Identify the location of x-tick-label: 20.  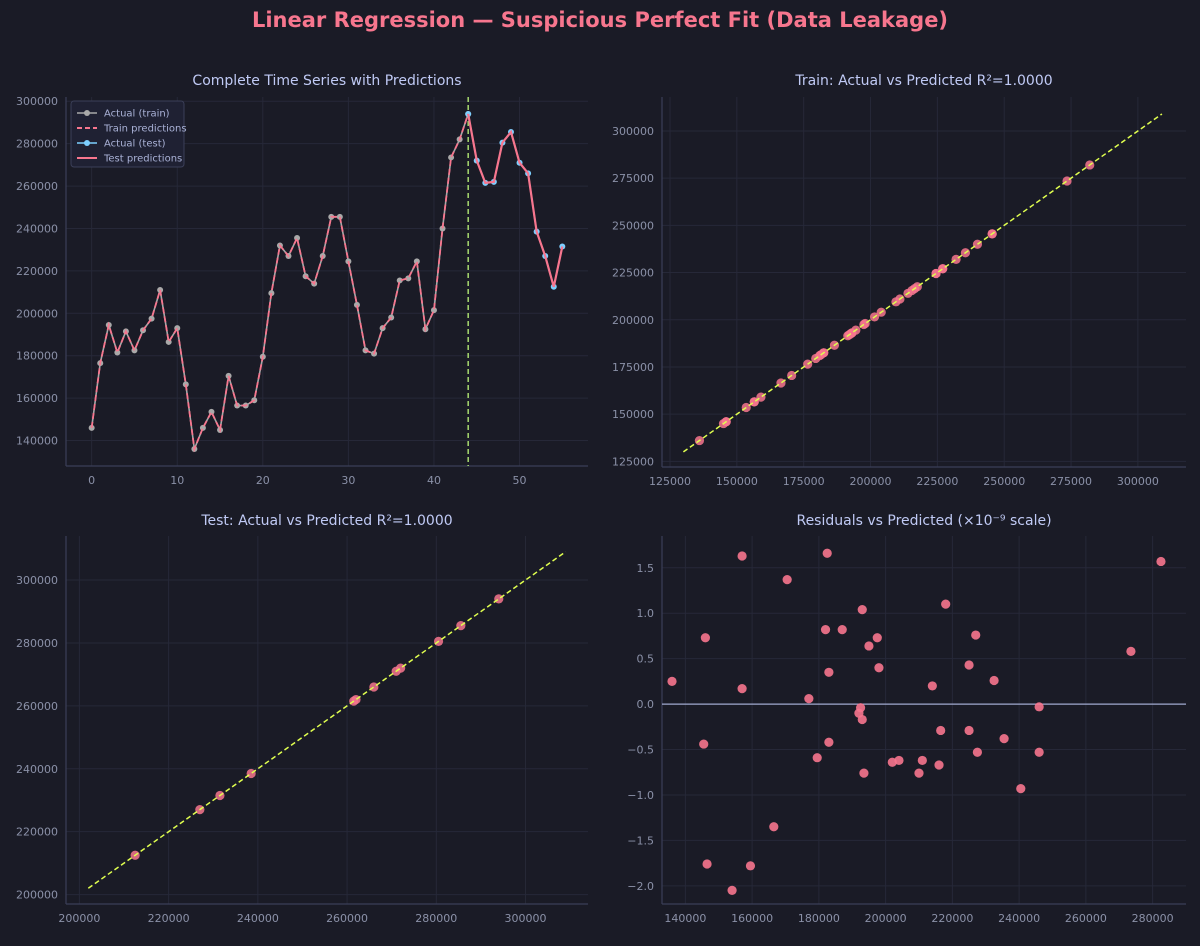
(263, 480).